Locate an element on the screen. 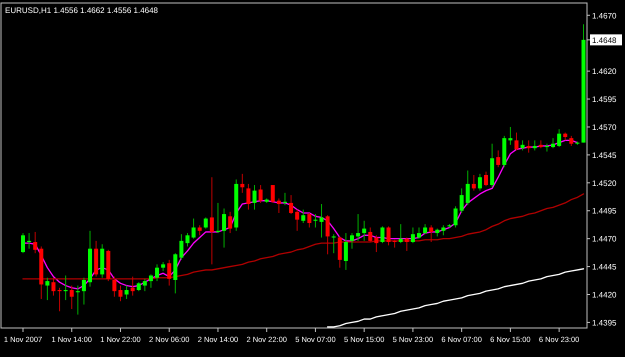 This screenshot has height=357, width=625. y-tick-label: 1.4520 is located at coordinates (605, 183).